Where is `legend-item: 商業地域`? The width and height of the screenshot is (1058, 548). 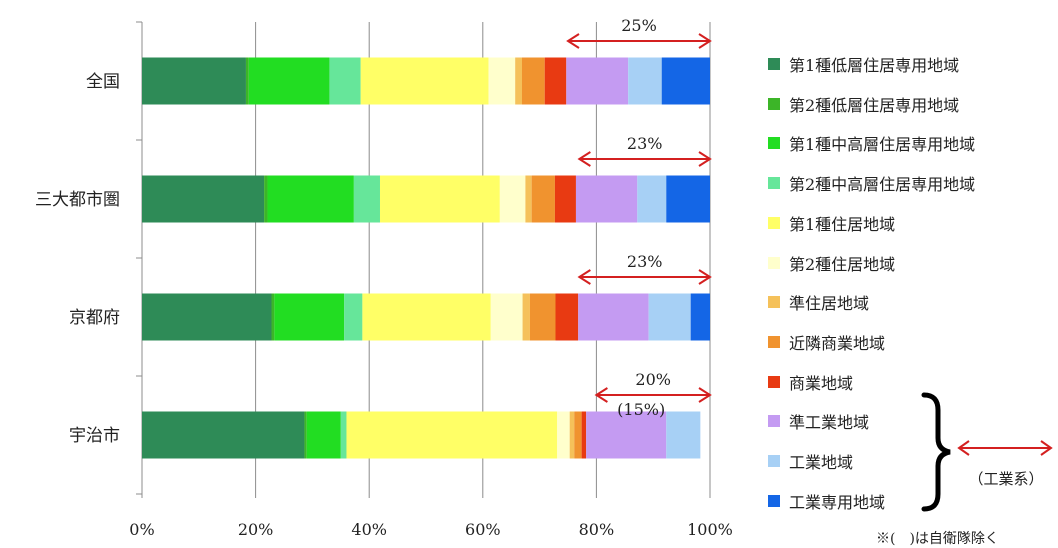 legend-item: 商業地域 is located at coordinates (810, 382).